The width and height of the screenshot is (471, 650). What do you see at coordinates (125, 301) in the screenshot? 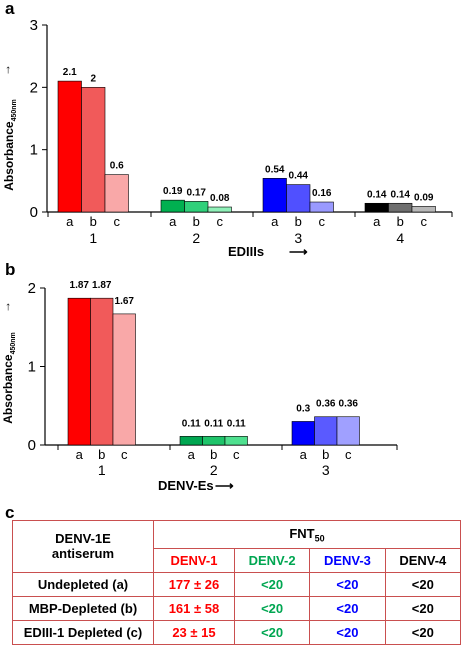
I see `data-label: 1.67` at bounding box center [125, 301].